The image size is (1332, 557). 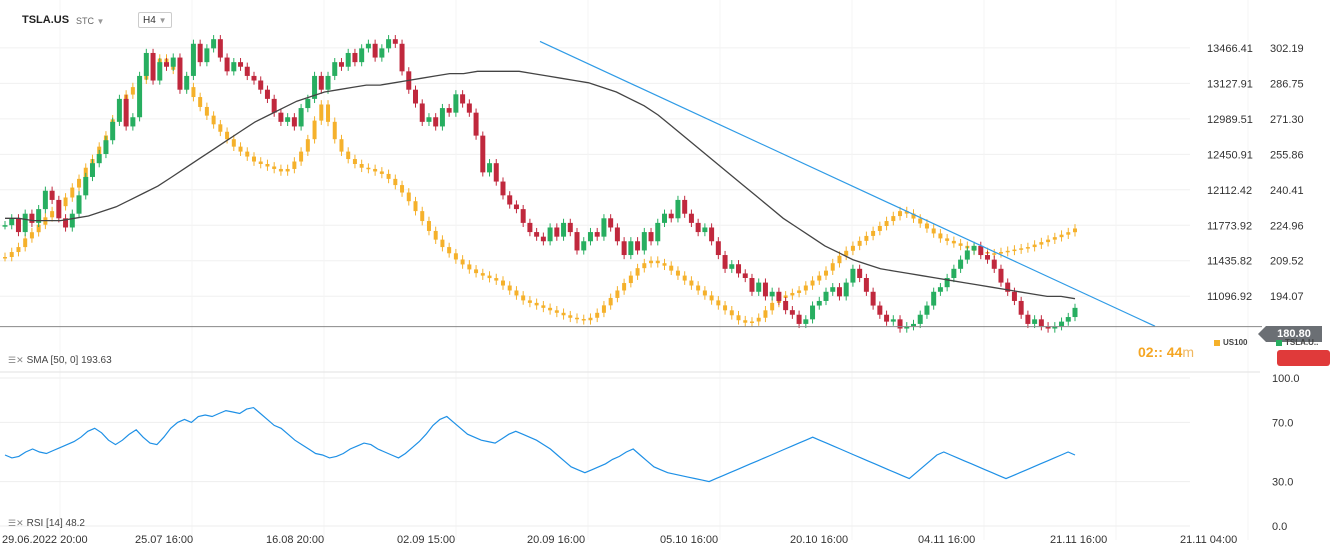 What do you see at coordinates (556, 540) in the screenshot?
I see `x-tick-label: 20.09 16:00` at bounding box center [556, 540].